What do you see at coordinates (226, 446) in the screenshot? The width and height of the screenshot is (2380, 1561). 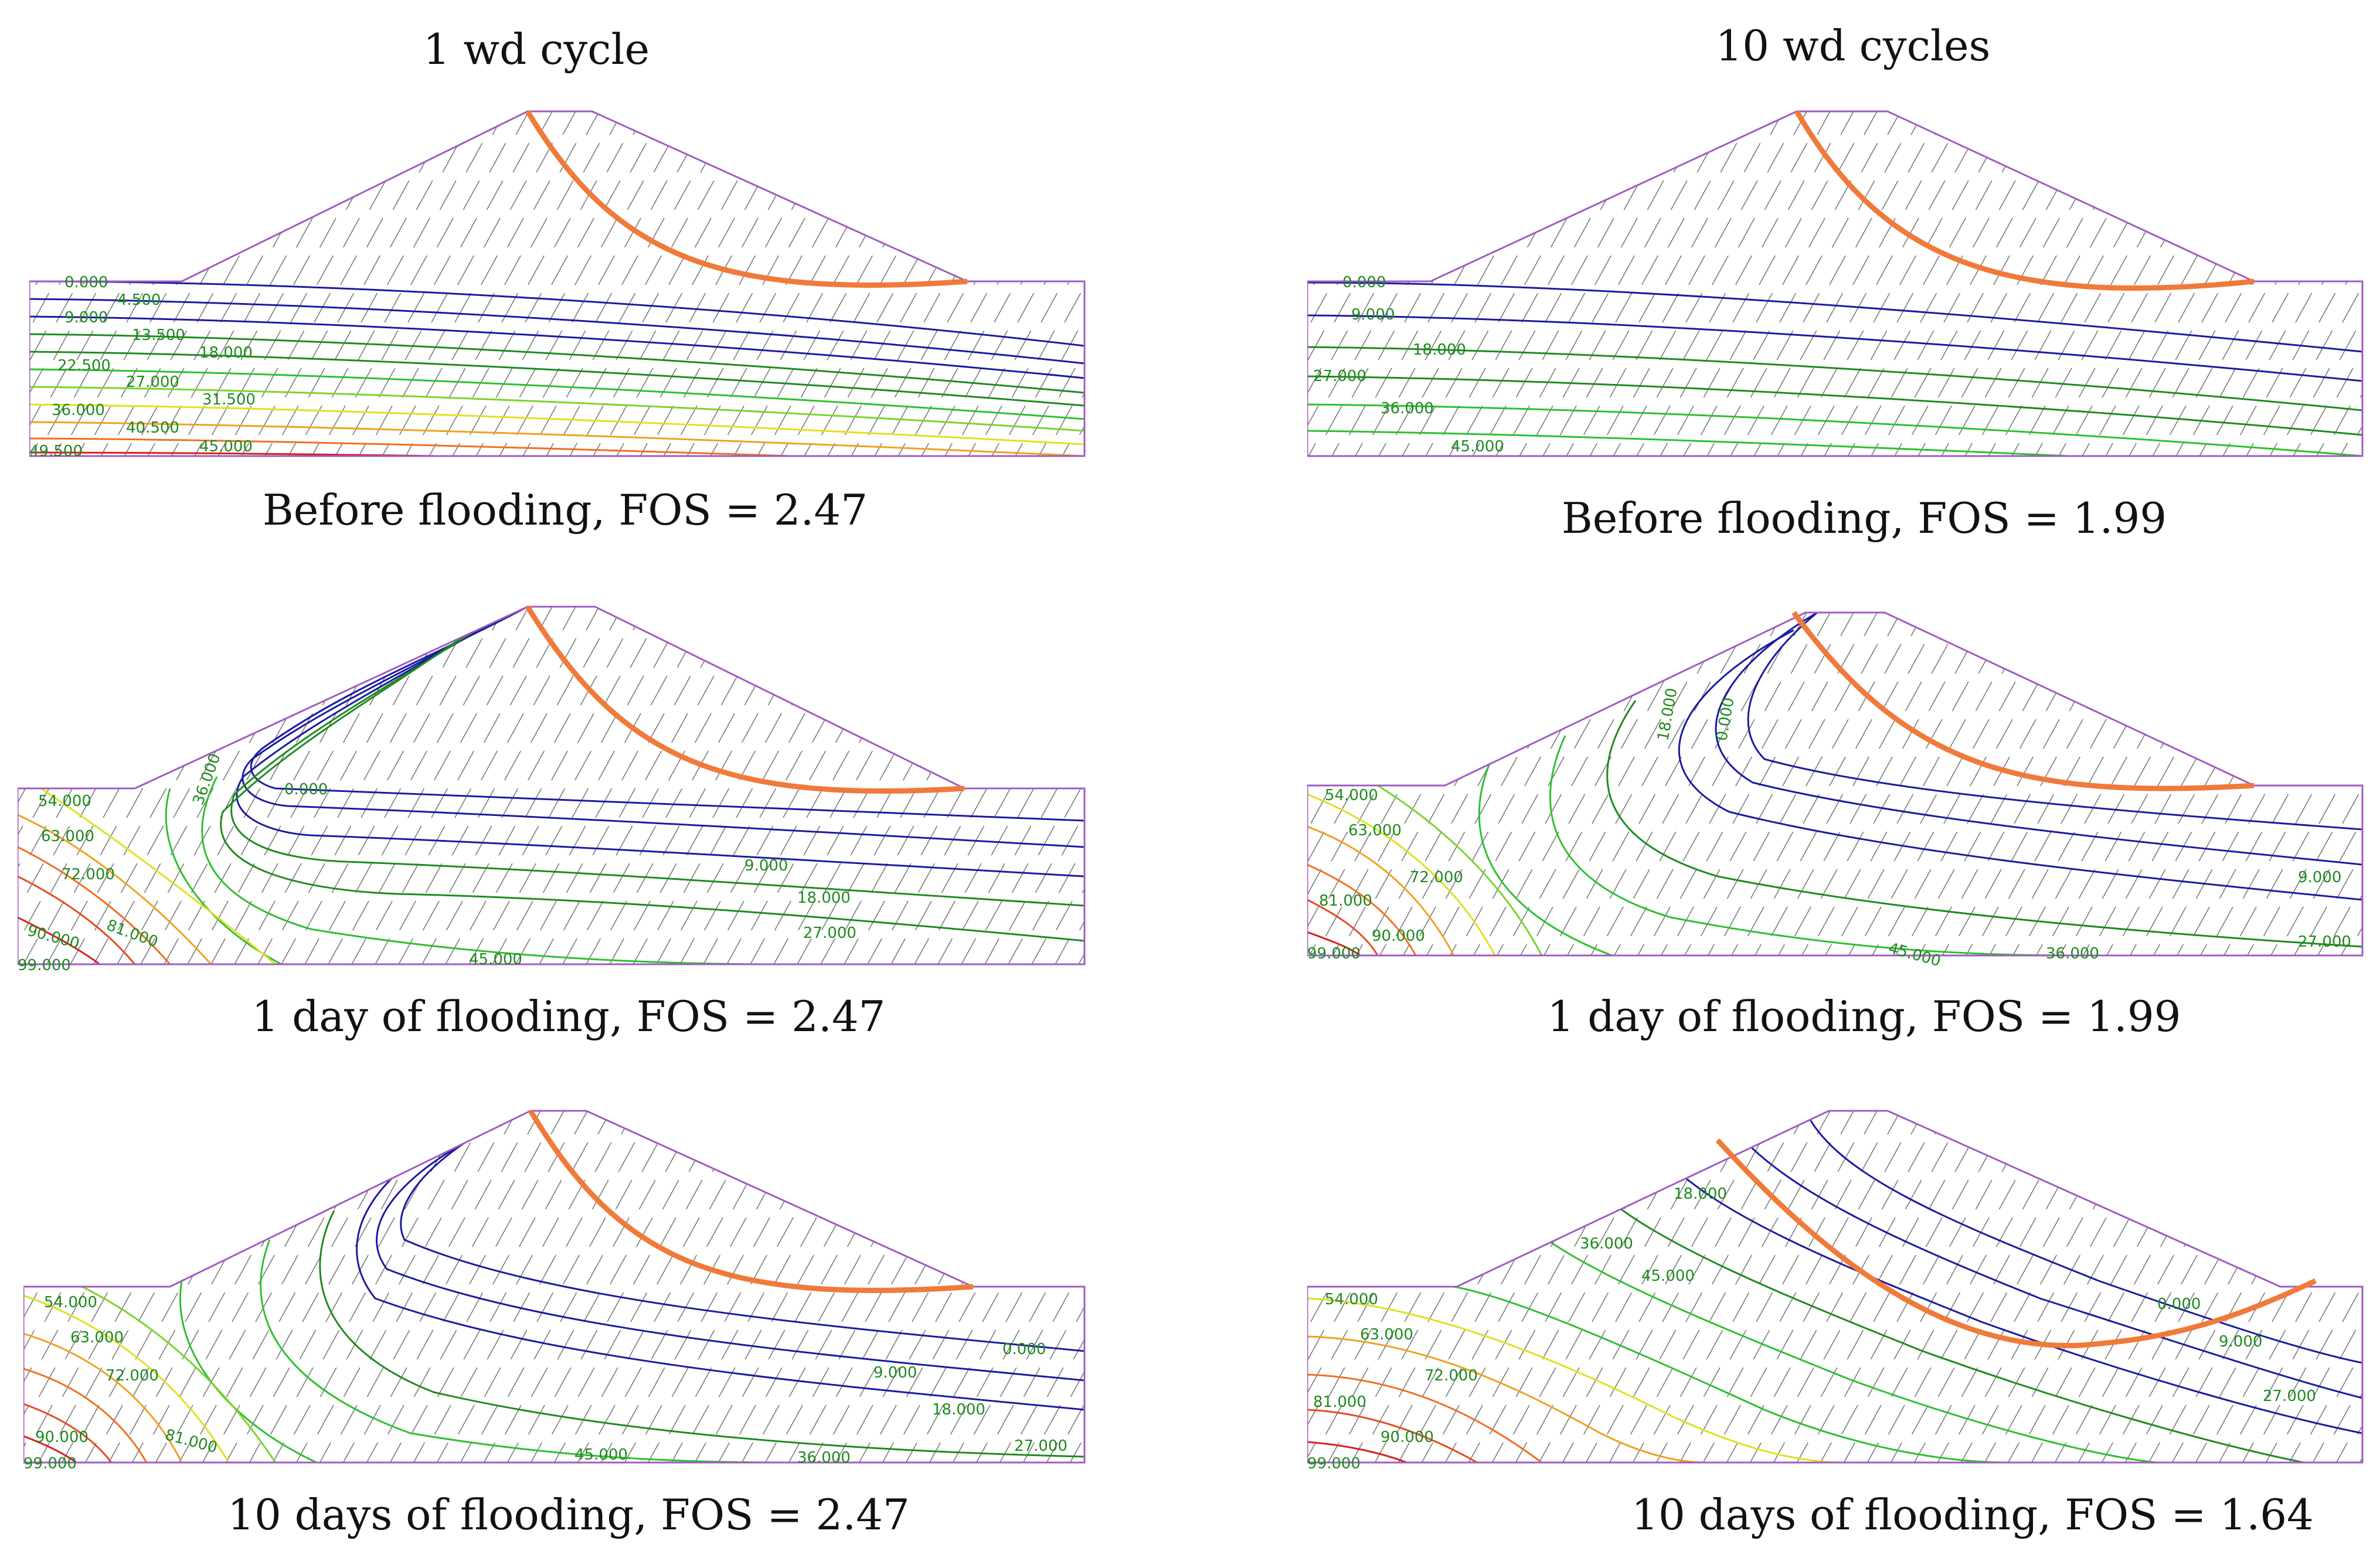 I see `contour-label: 45.000` at bounding box center [226, 446].